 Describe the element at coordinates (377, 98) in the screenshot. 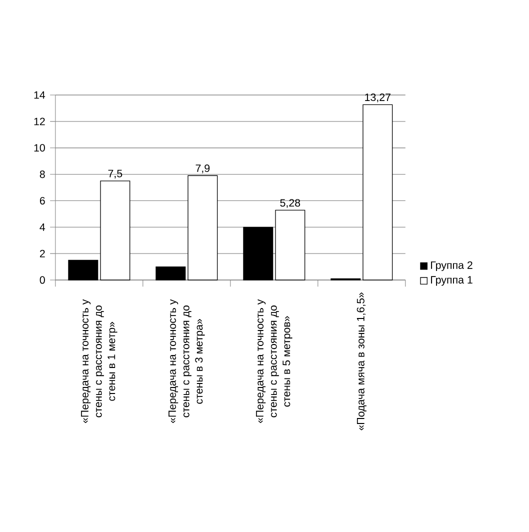

I see `data-label: 13,27` at that location.